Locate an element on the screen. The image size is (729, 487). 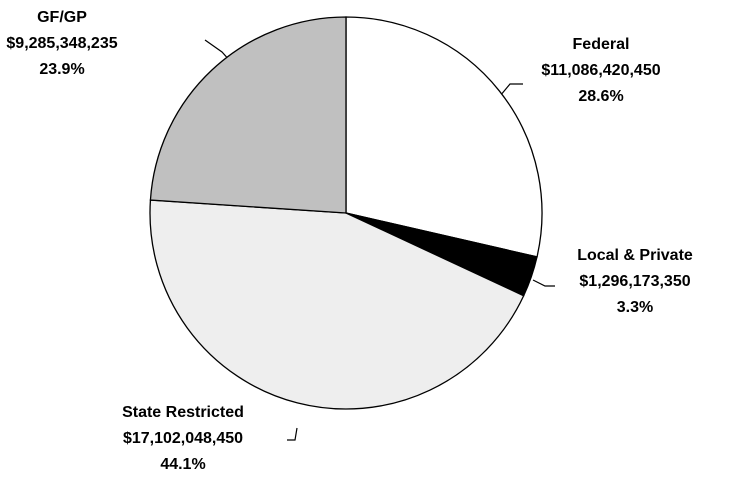
slice-label: State Restricted is located at coordinates (183, 412).